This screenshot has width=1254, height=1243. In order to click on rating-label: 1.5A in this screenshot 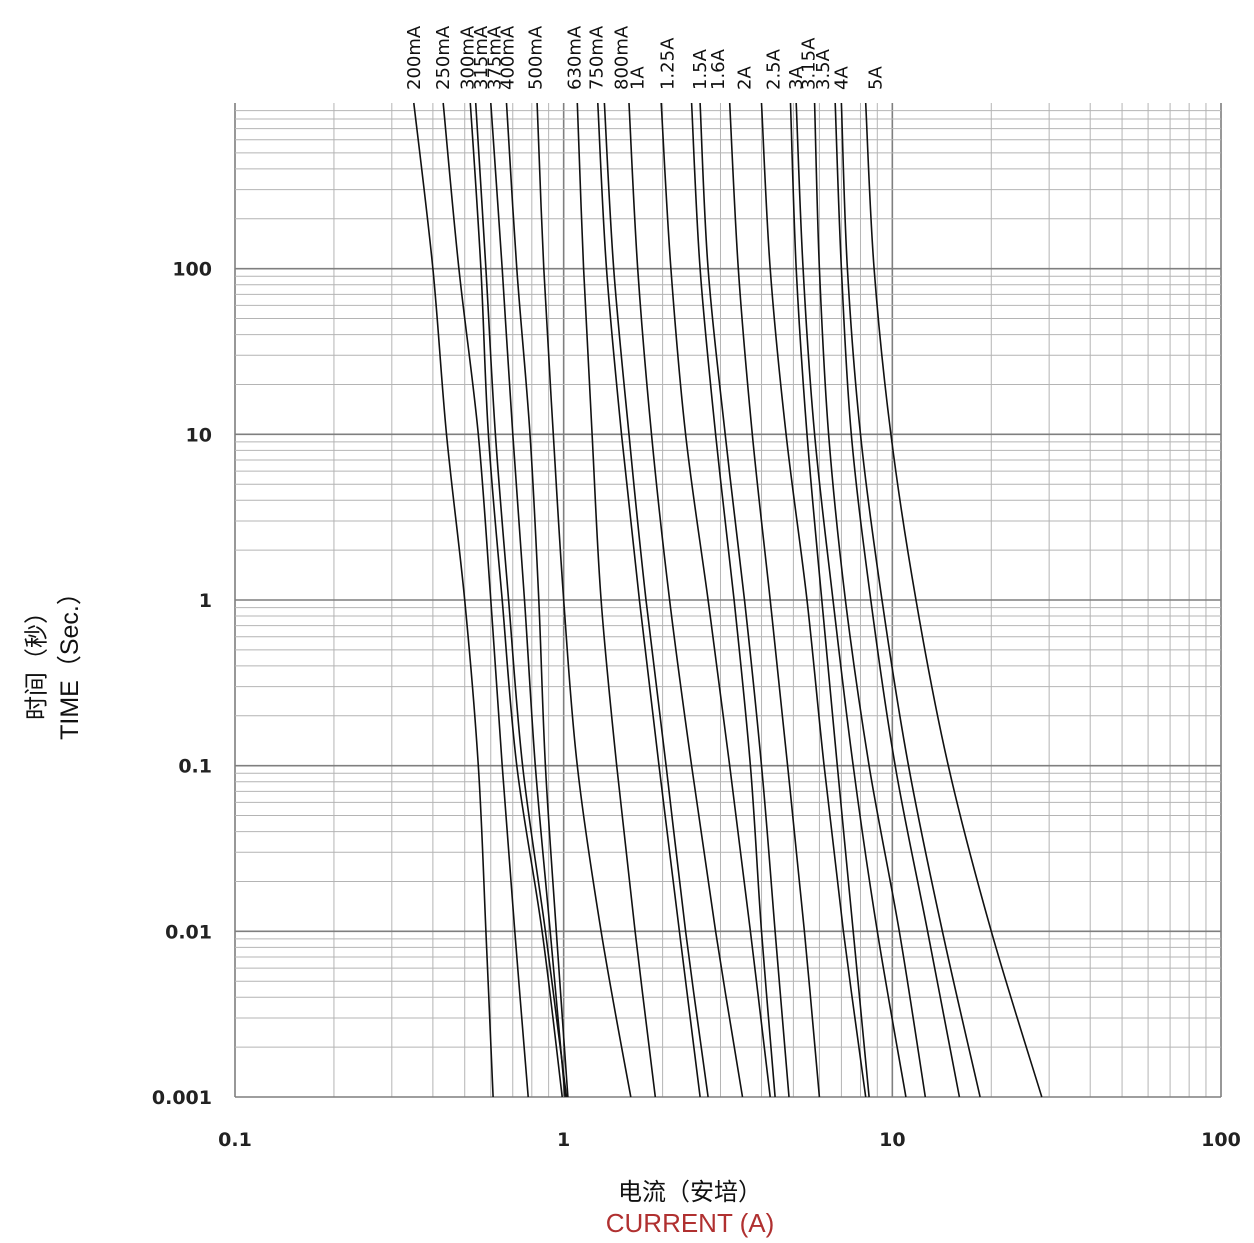, I will do `click(700, 69)`.